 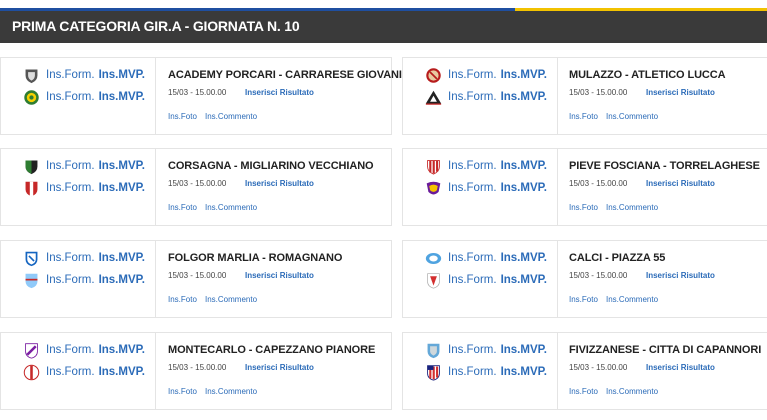 I want to click on match-title: MONTECARLO - CAPEZZANO PIANORE, so click(x=272, y=350).